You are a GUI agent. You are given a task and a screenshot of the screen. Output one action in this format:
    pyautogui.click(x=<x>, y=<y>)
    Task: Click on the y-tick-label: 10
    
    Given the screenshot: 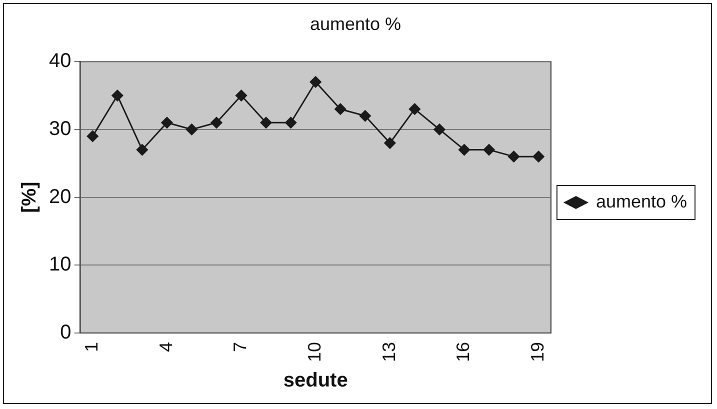 What is the action you would take?
    pyautogui.click(x=60, y=265)
    